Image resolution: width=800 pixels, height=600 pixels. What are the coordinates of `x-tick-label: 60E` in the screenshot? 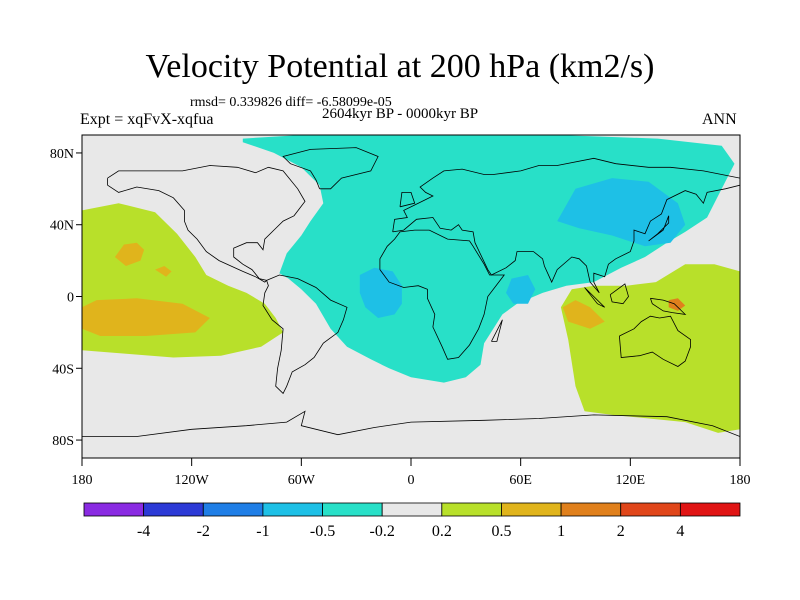 It's located at (520, 480).